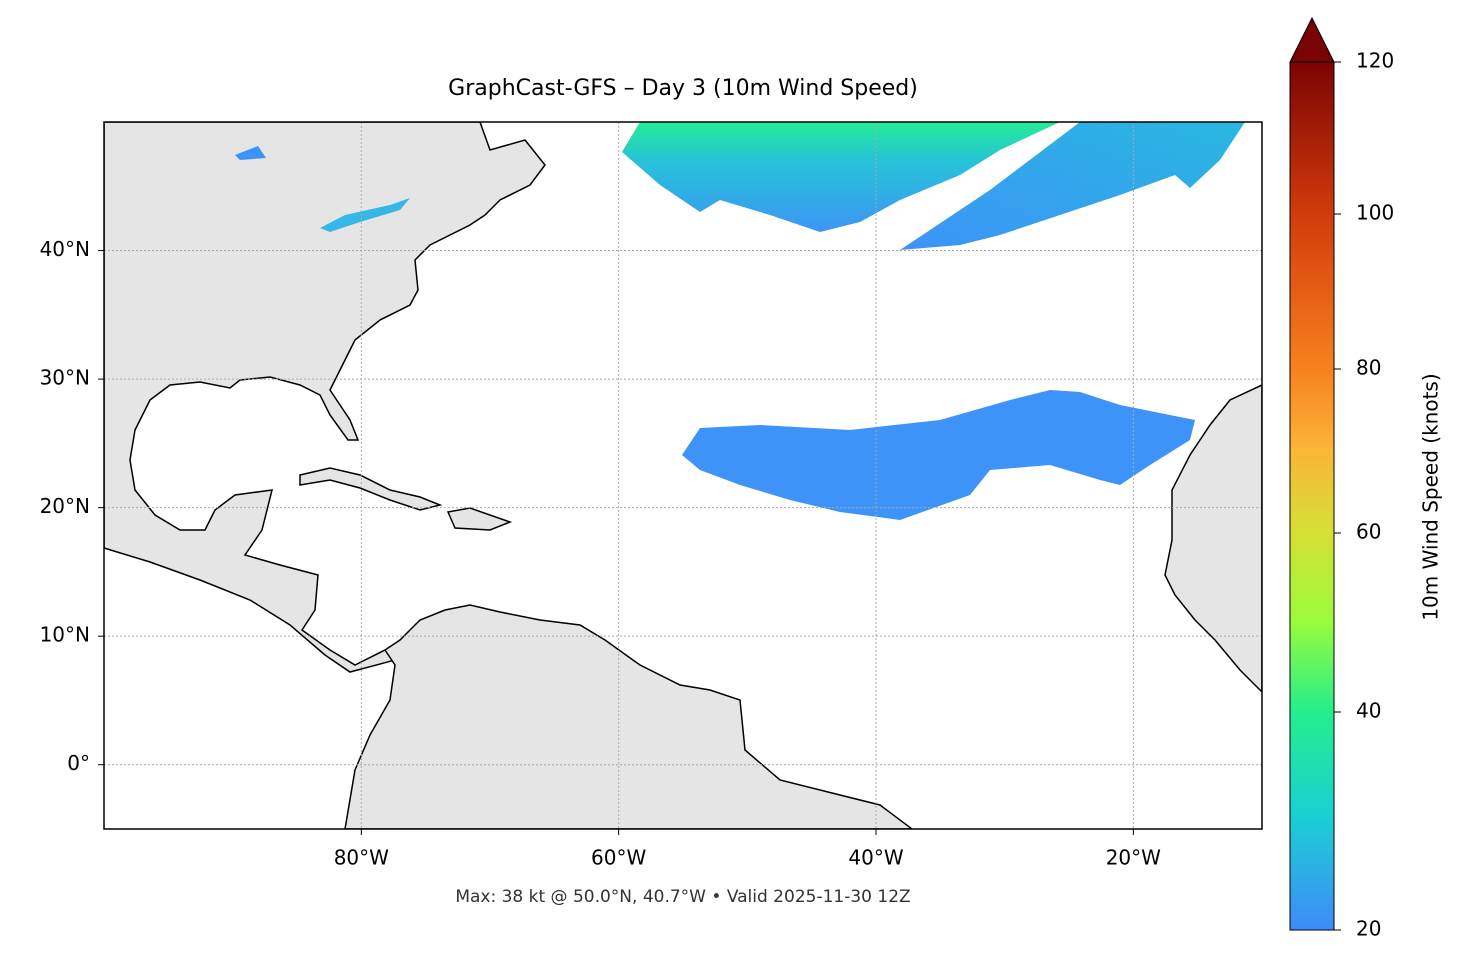  Describe the element at coordinates (1312, 496) in the screenshot. I see `colorbar` at that location.